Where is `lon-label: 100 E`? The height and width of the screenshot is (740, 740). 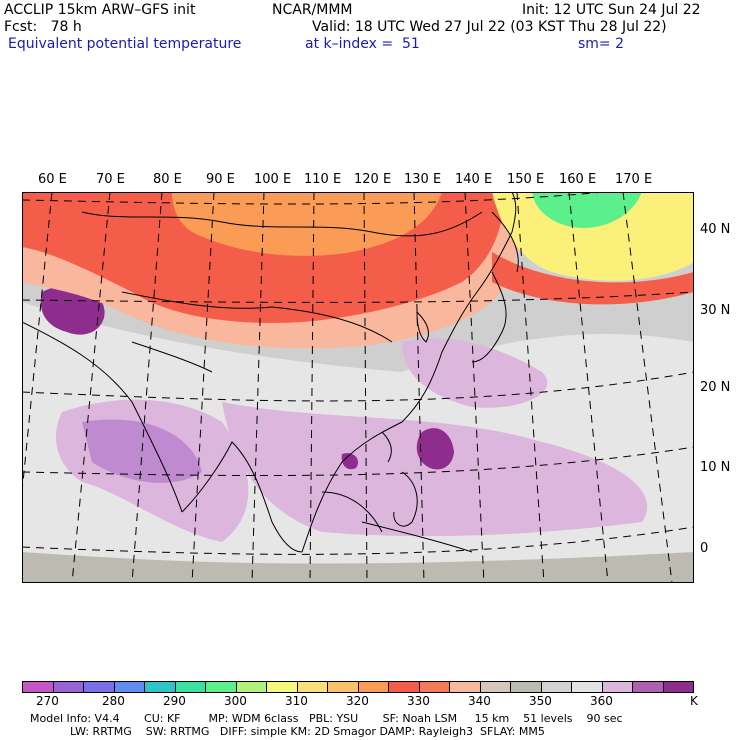 lon-label: 100 E is located at coordinates (273, 179).